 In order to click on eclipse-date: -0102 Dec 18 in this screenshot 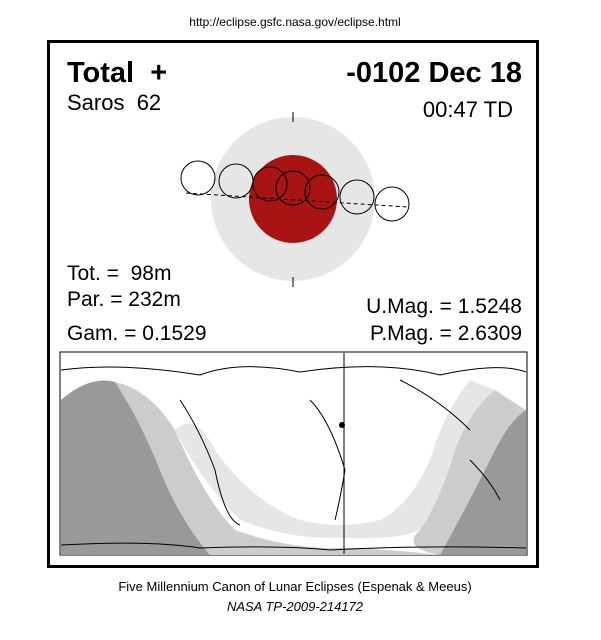, I will do `click(434, 73)`.